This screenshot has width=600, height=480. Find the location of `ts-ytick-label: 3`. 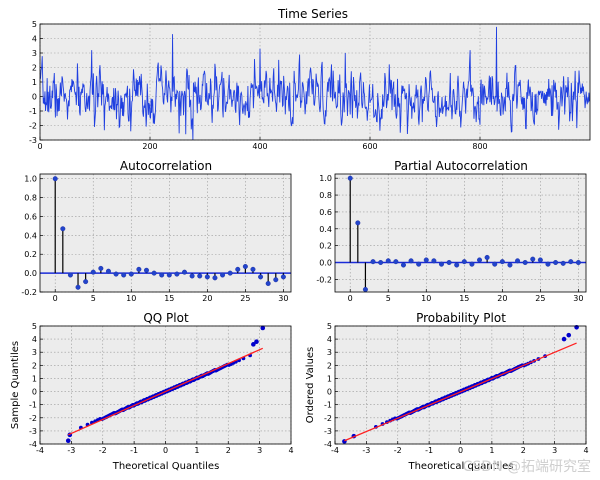

ts-ytick-label: 3 is located at coordinates (34, 53).